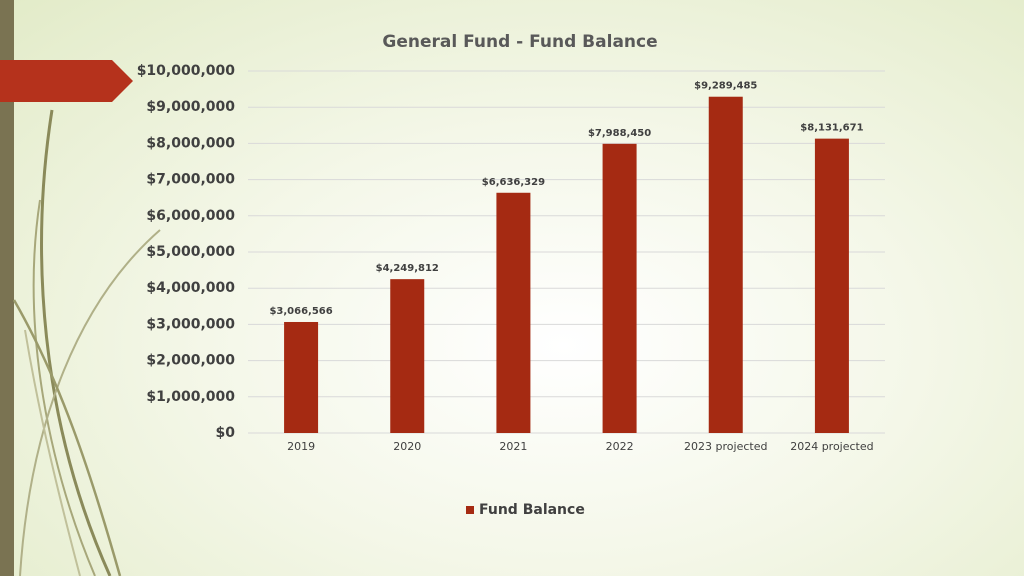  Describe the element at coordinates (190, 397) in the screenshot. I see `y-tick-label: $1,000,000` at that location.